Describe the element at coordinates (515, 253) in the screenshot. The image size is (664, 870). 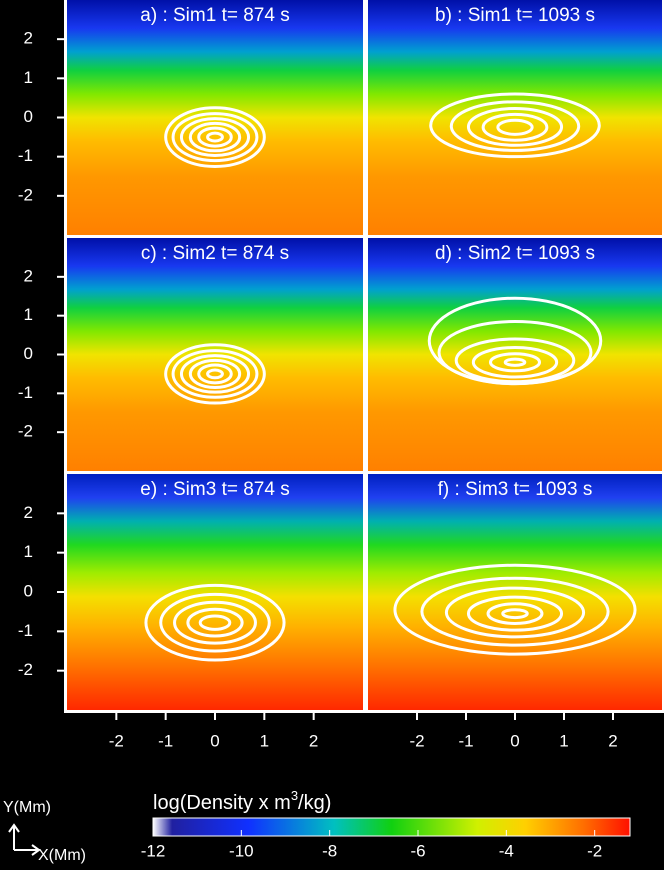
I see `panel-title: d) : Sim2 t= 1093 s` at that location.